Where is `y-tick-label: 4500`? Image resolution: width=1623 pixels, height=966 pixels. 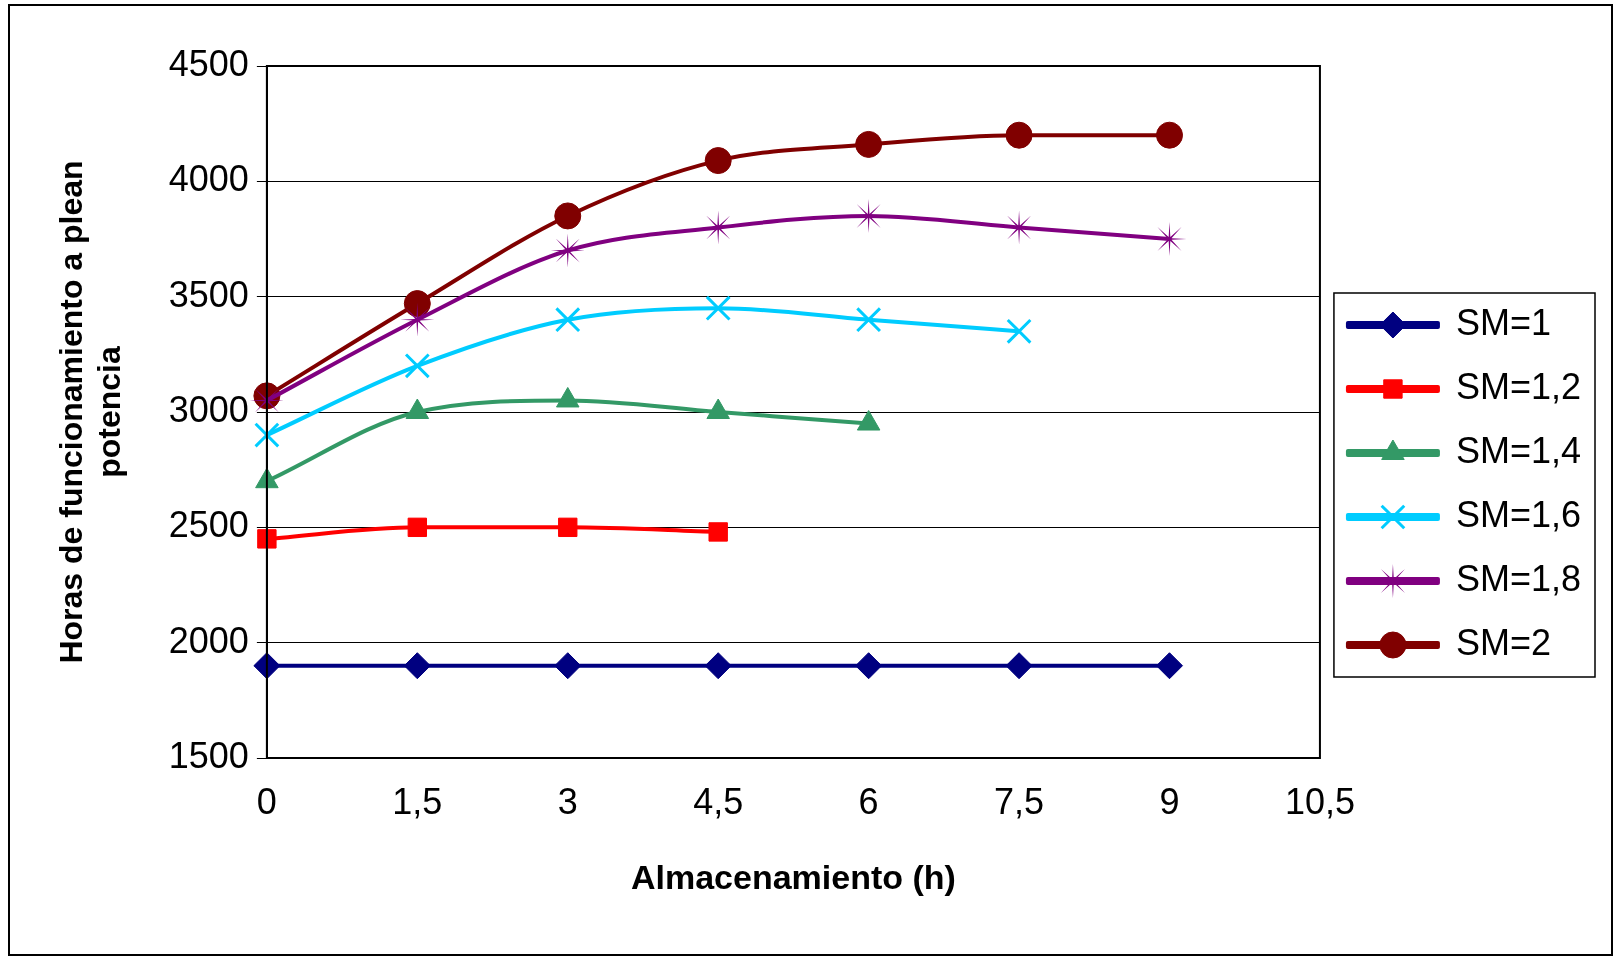
y-tick-label: 4500 is located at coordinates (208, 63).